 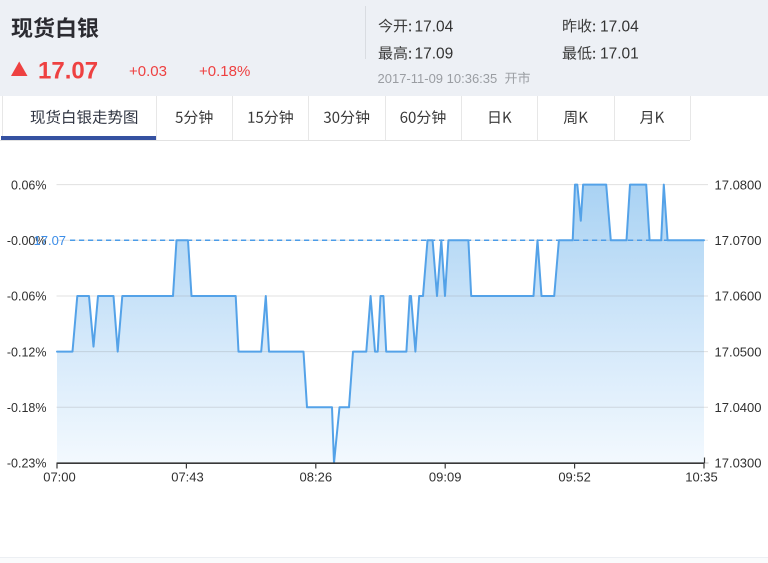 What do you see at coordinates (738, 407) in the screenshot?
I see `svg-text: 17.0400` at bounding box center [738, 407].